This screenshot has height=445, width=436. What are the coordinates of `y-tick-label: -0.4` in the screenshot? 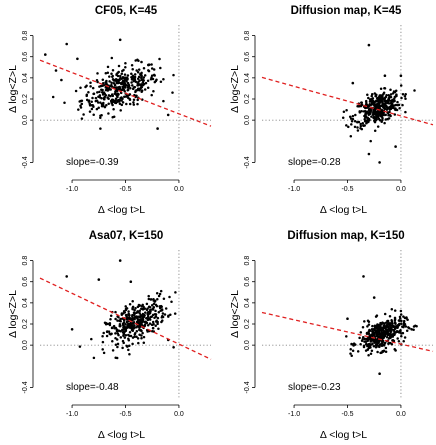 It's located at (247, 387).